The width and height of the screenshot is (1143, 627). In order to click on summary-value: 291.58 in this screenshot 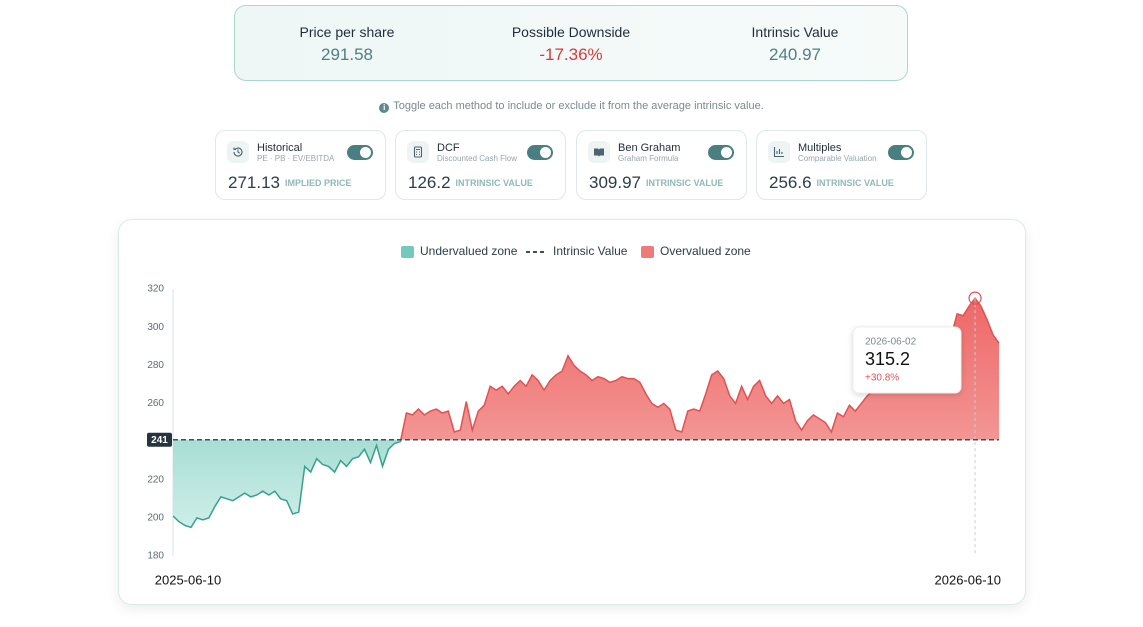, I will do `click(347, 54)`.